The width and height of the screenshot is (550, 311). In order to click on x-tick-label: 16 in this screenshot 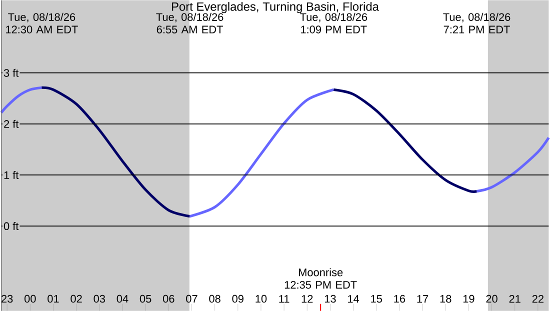, I will do `click(400, 298)`.